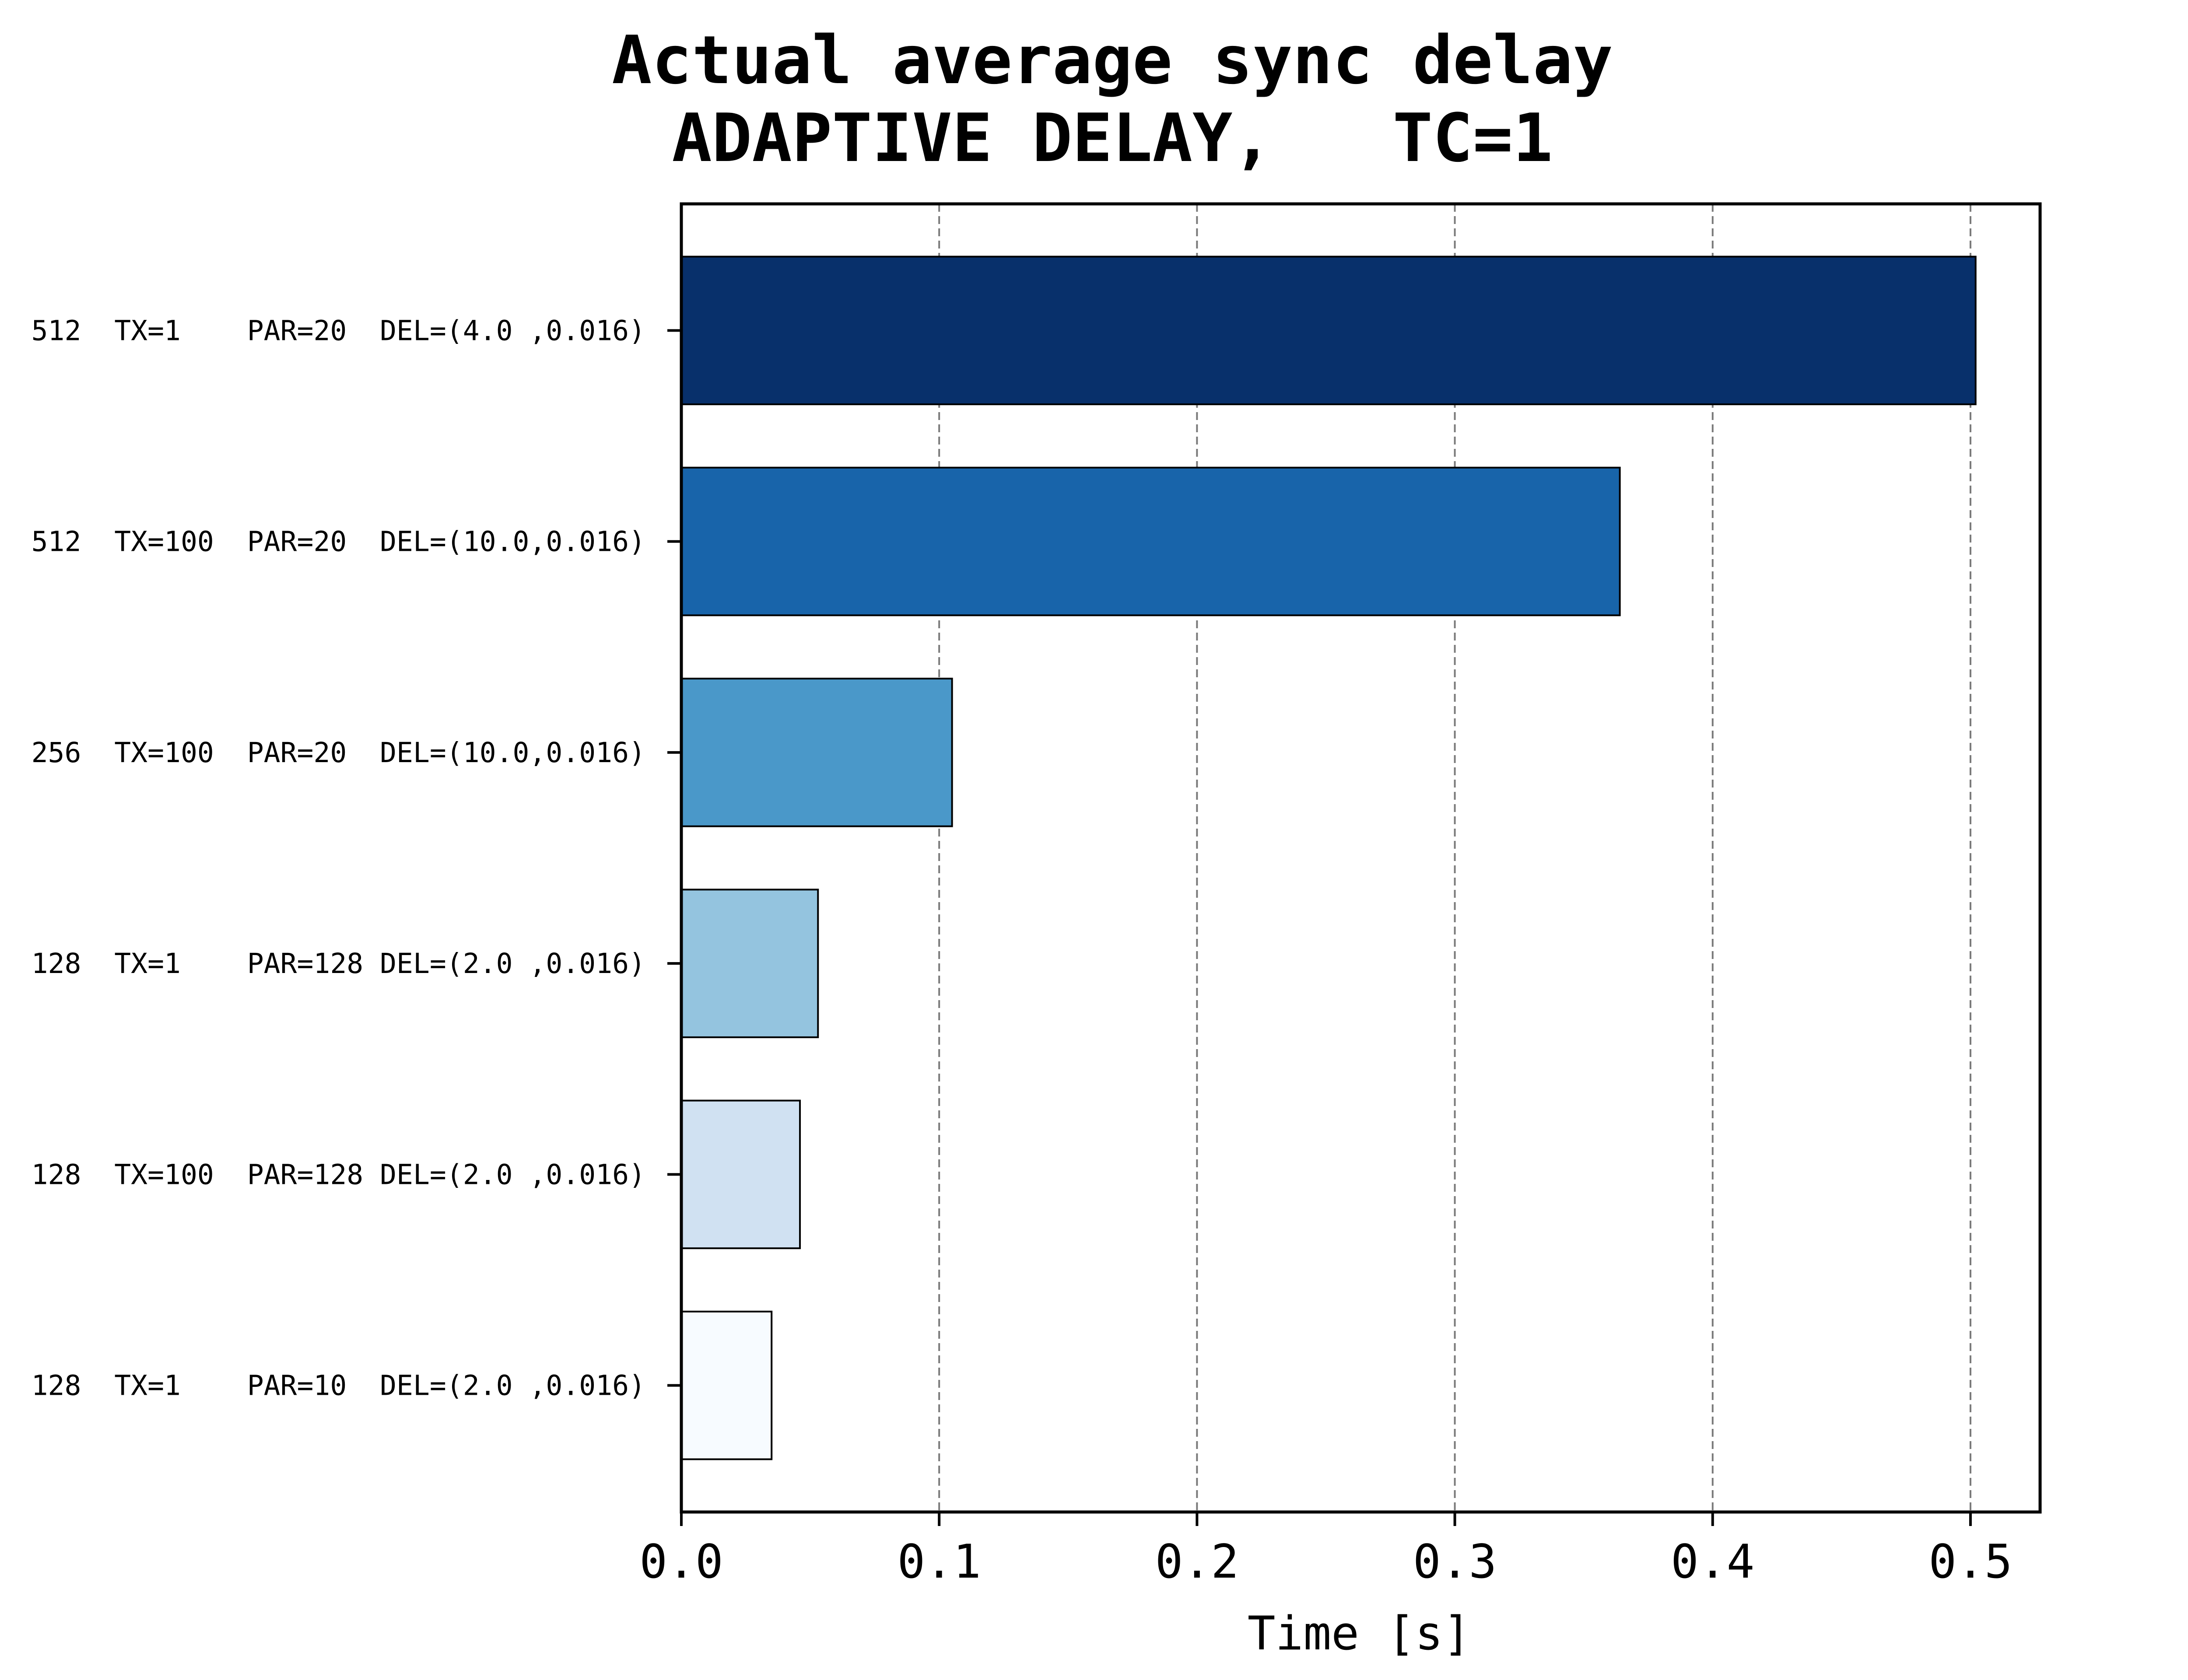 The width and height of the screenshot is (2188, 1680). I want to click on chart-title-line-1: Actual average sync delay, so click(1112, 60).